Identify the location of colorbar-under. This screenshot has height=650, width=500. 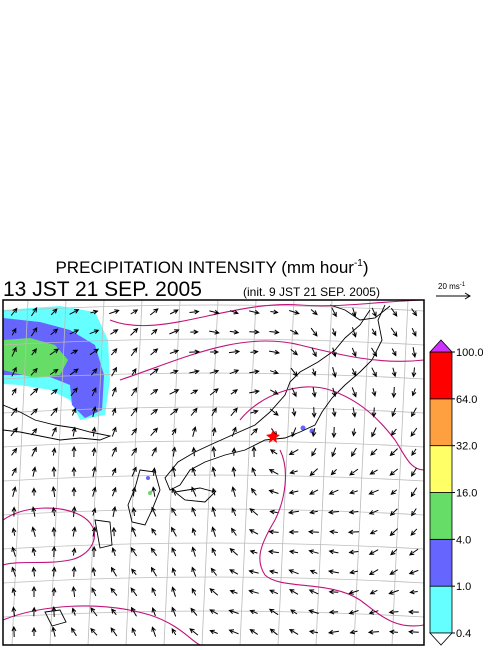
(441, 639).